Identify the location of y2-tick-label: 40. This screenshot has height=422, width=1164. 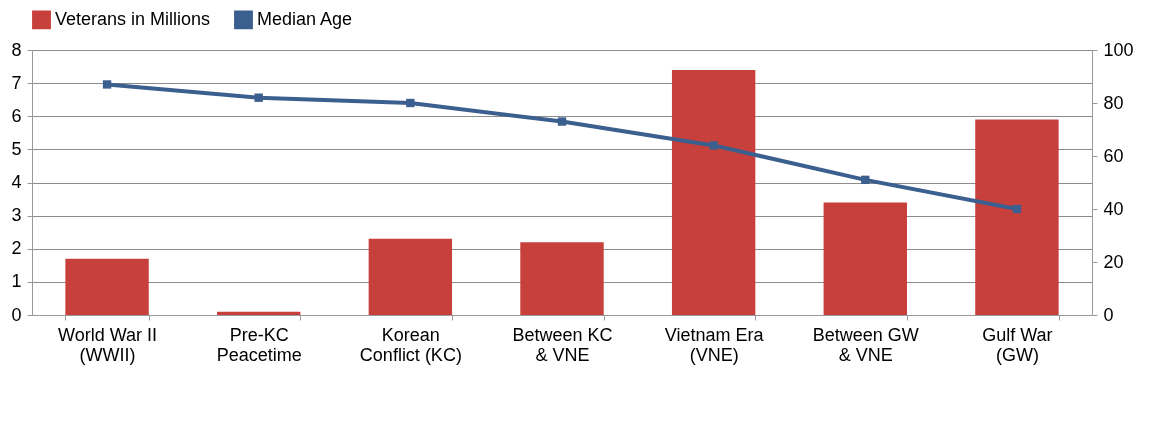
(1113, 208).